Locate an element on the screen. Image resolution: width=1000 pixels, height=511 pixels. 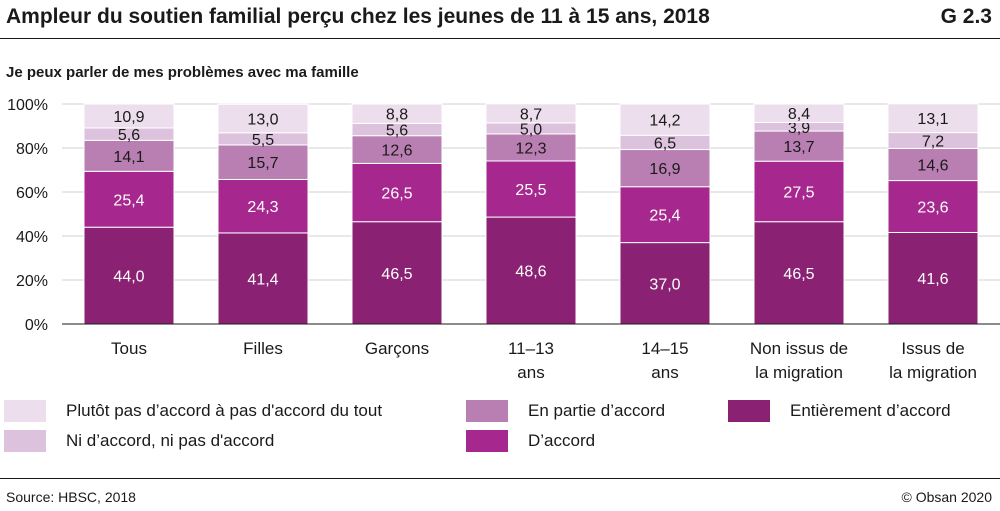
data-label-14-15-ans-plutot-pas-d-accord-a-pas-d-accord-du-tout: 14,2 is located at coordinates (664, 121).